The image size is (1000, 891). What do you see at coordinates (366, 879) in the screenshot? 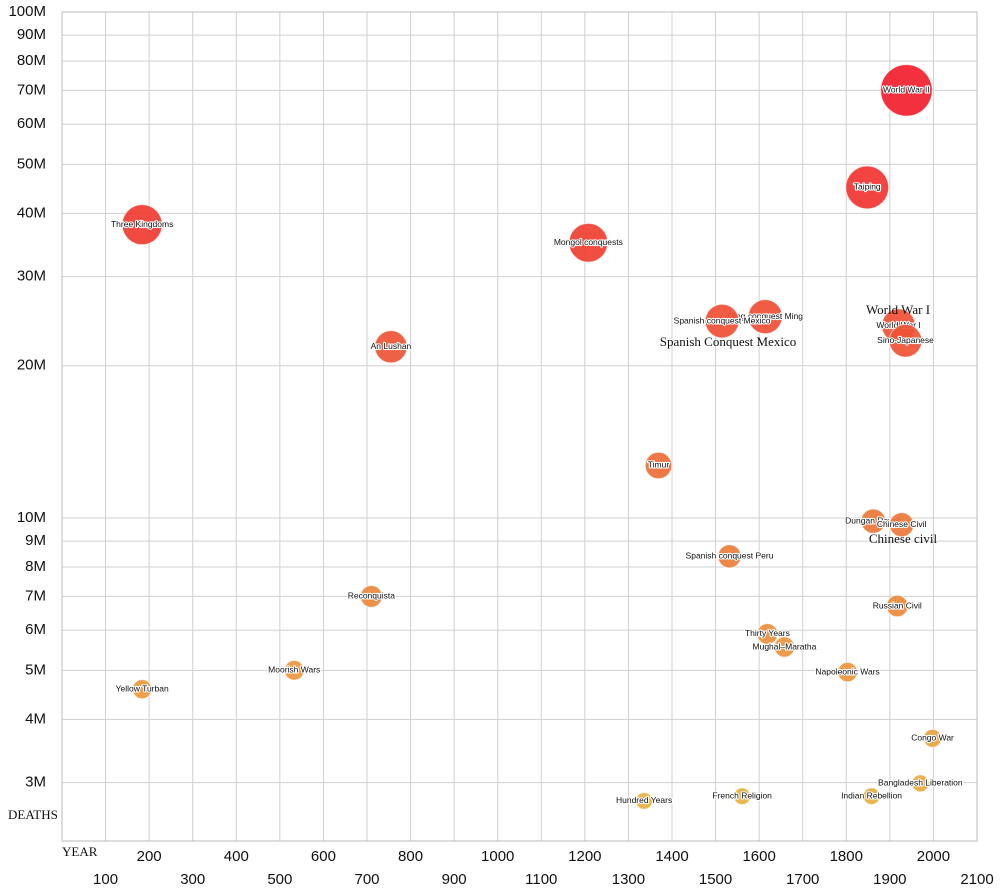
I see `x-tick-label: 700` at bounding box center [366, 879].